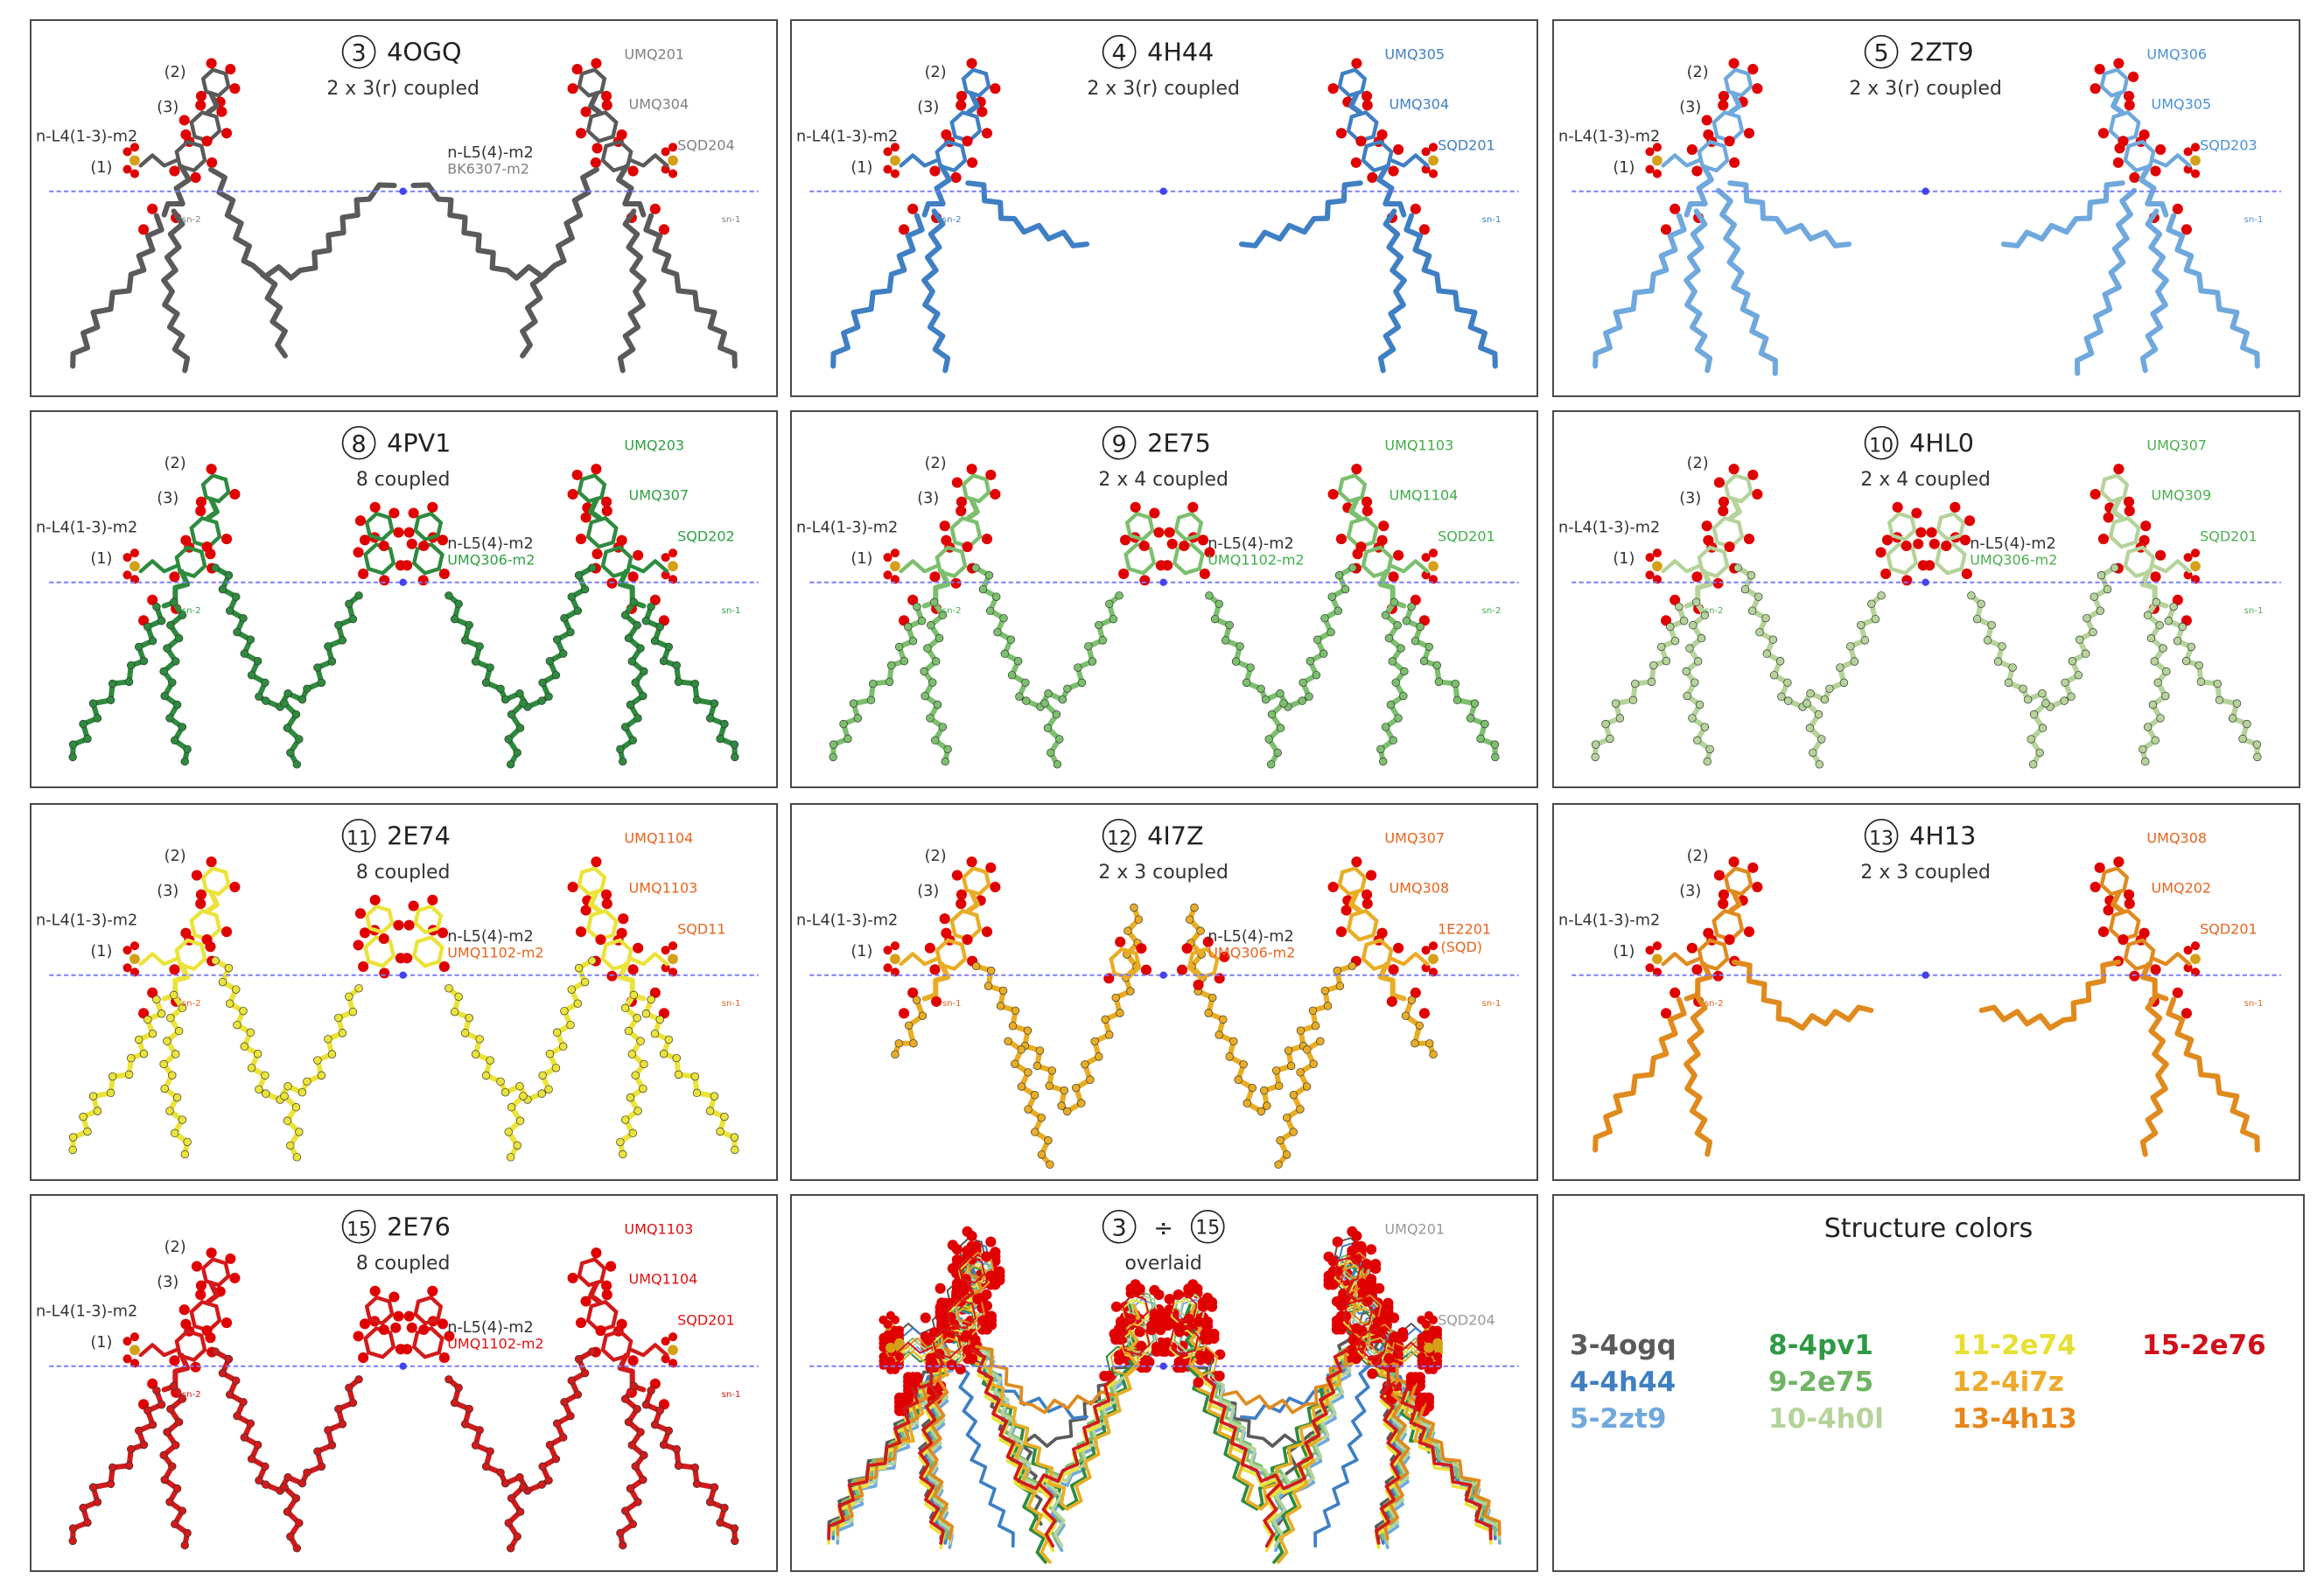 Image resolution: width=2324 pixels, height=1593 pixels. What do you see at coordinates (1881, 446) in the screenshot?
I see `structure-number: 10` at bounding box center [1881, 446].